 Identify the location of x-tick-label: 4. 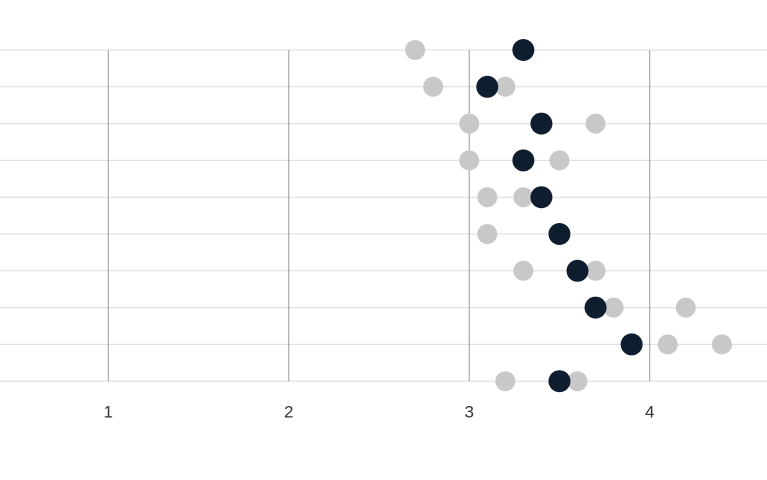
(649, 412).